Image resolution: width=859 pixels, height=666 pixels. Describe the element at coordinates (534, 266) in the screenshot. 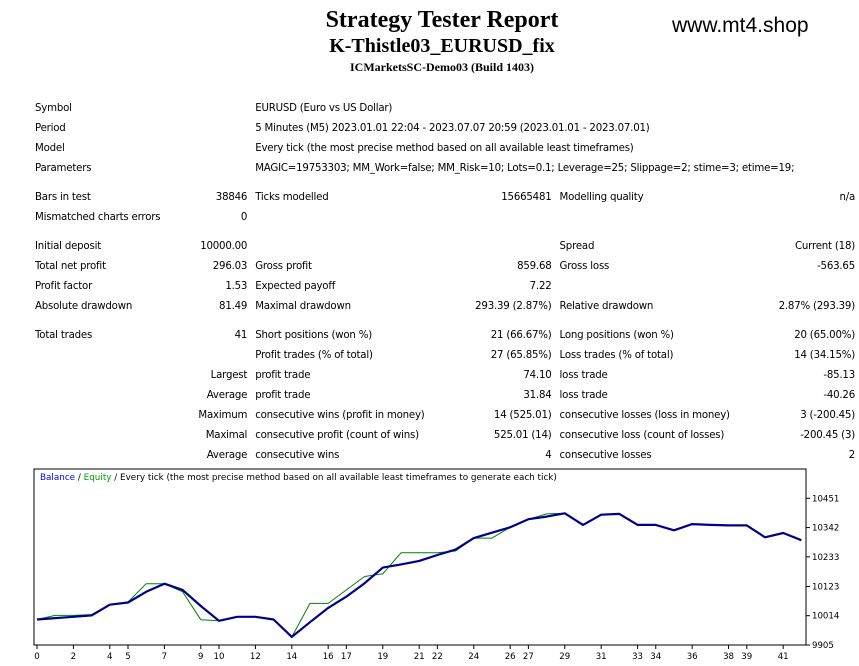

I see `gross-profit-value: 859.68` at that location.